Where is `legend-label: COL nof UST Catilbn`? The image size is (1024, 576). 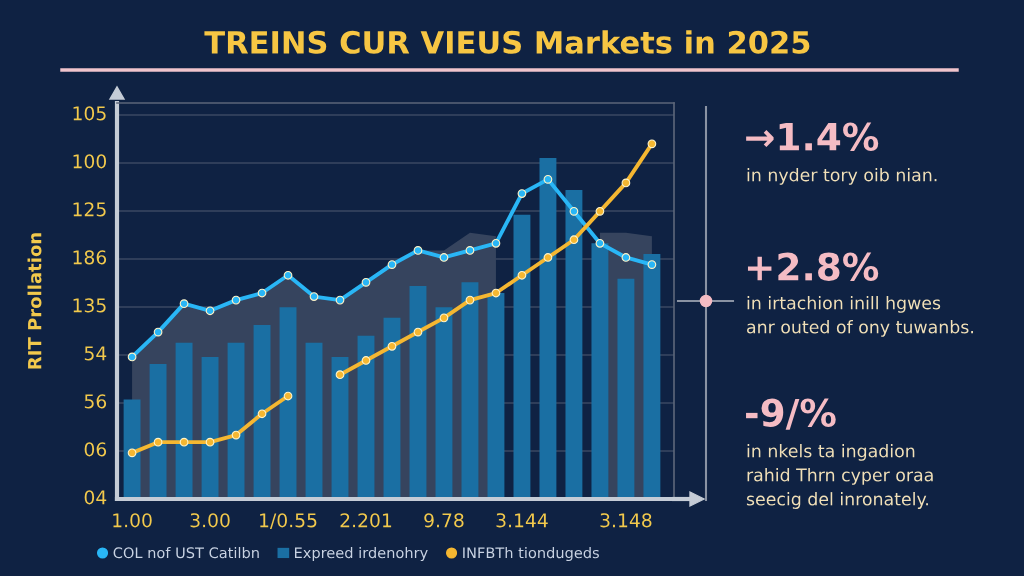
legend-label: COL nof UST Catilbn is located at coordinates (186, 552).